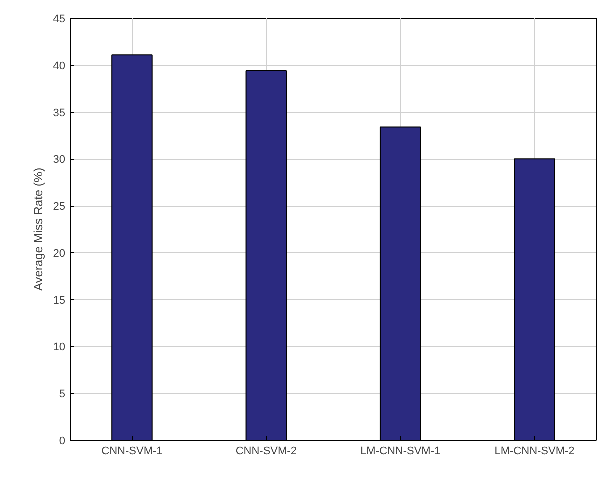  Describe the element at coordinates (62, 394) in the screenshot. I see `y-tick-label: 5` at that location.